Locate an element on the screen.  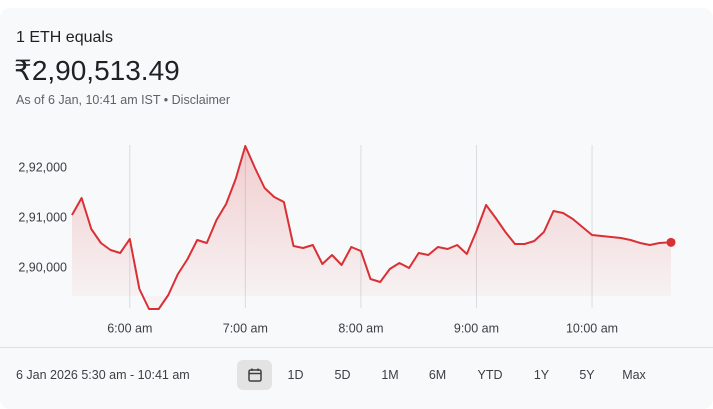
calendar-button is located at coordinates (254, 375).